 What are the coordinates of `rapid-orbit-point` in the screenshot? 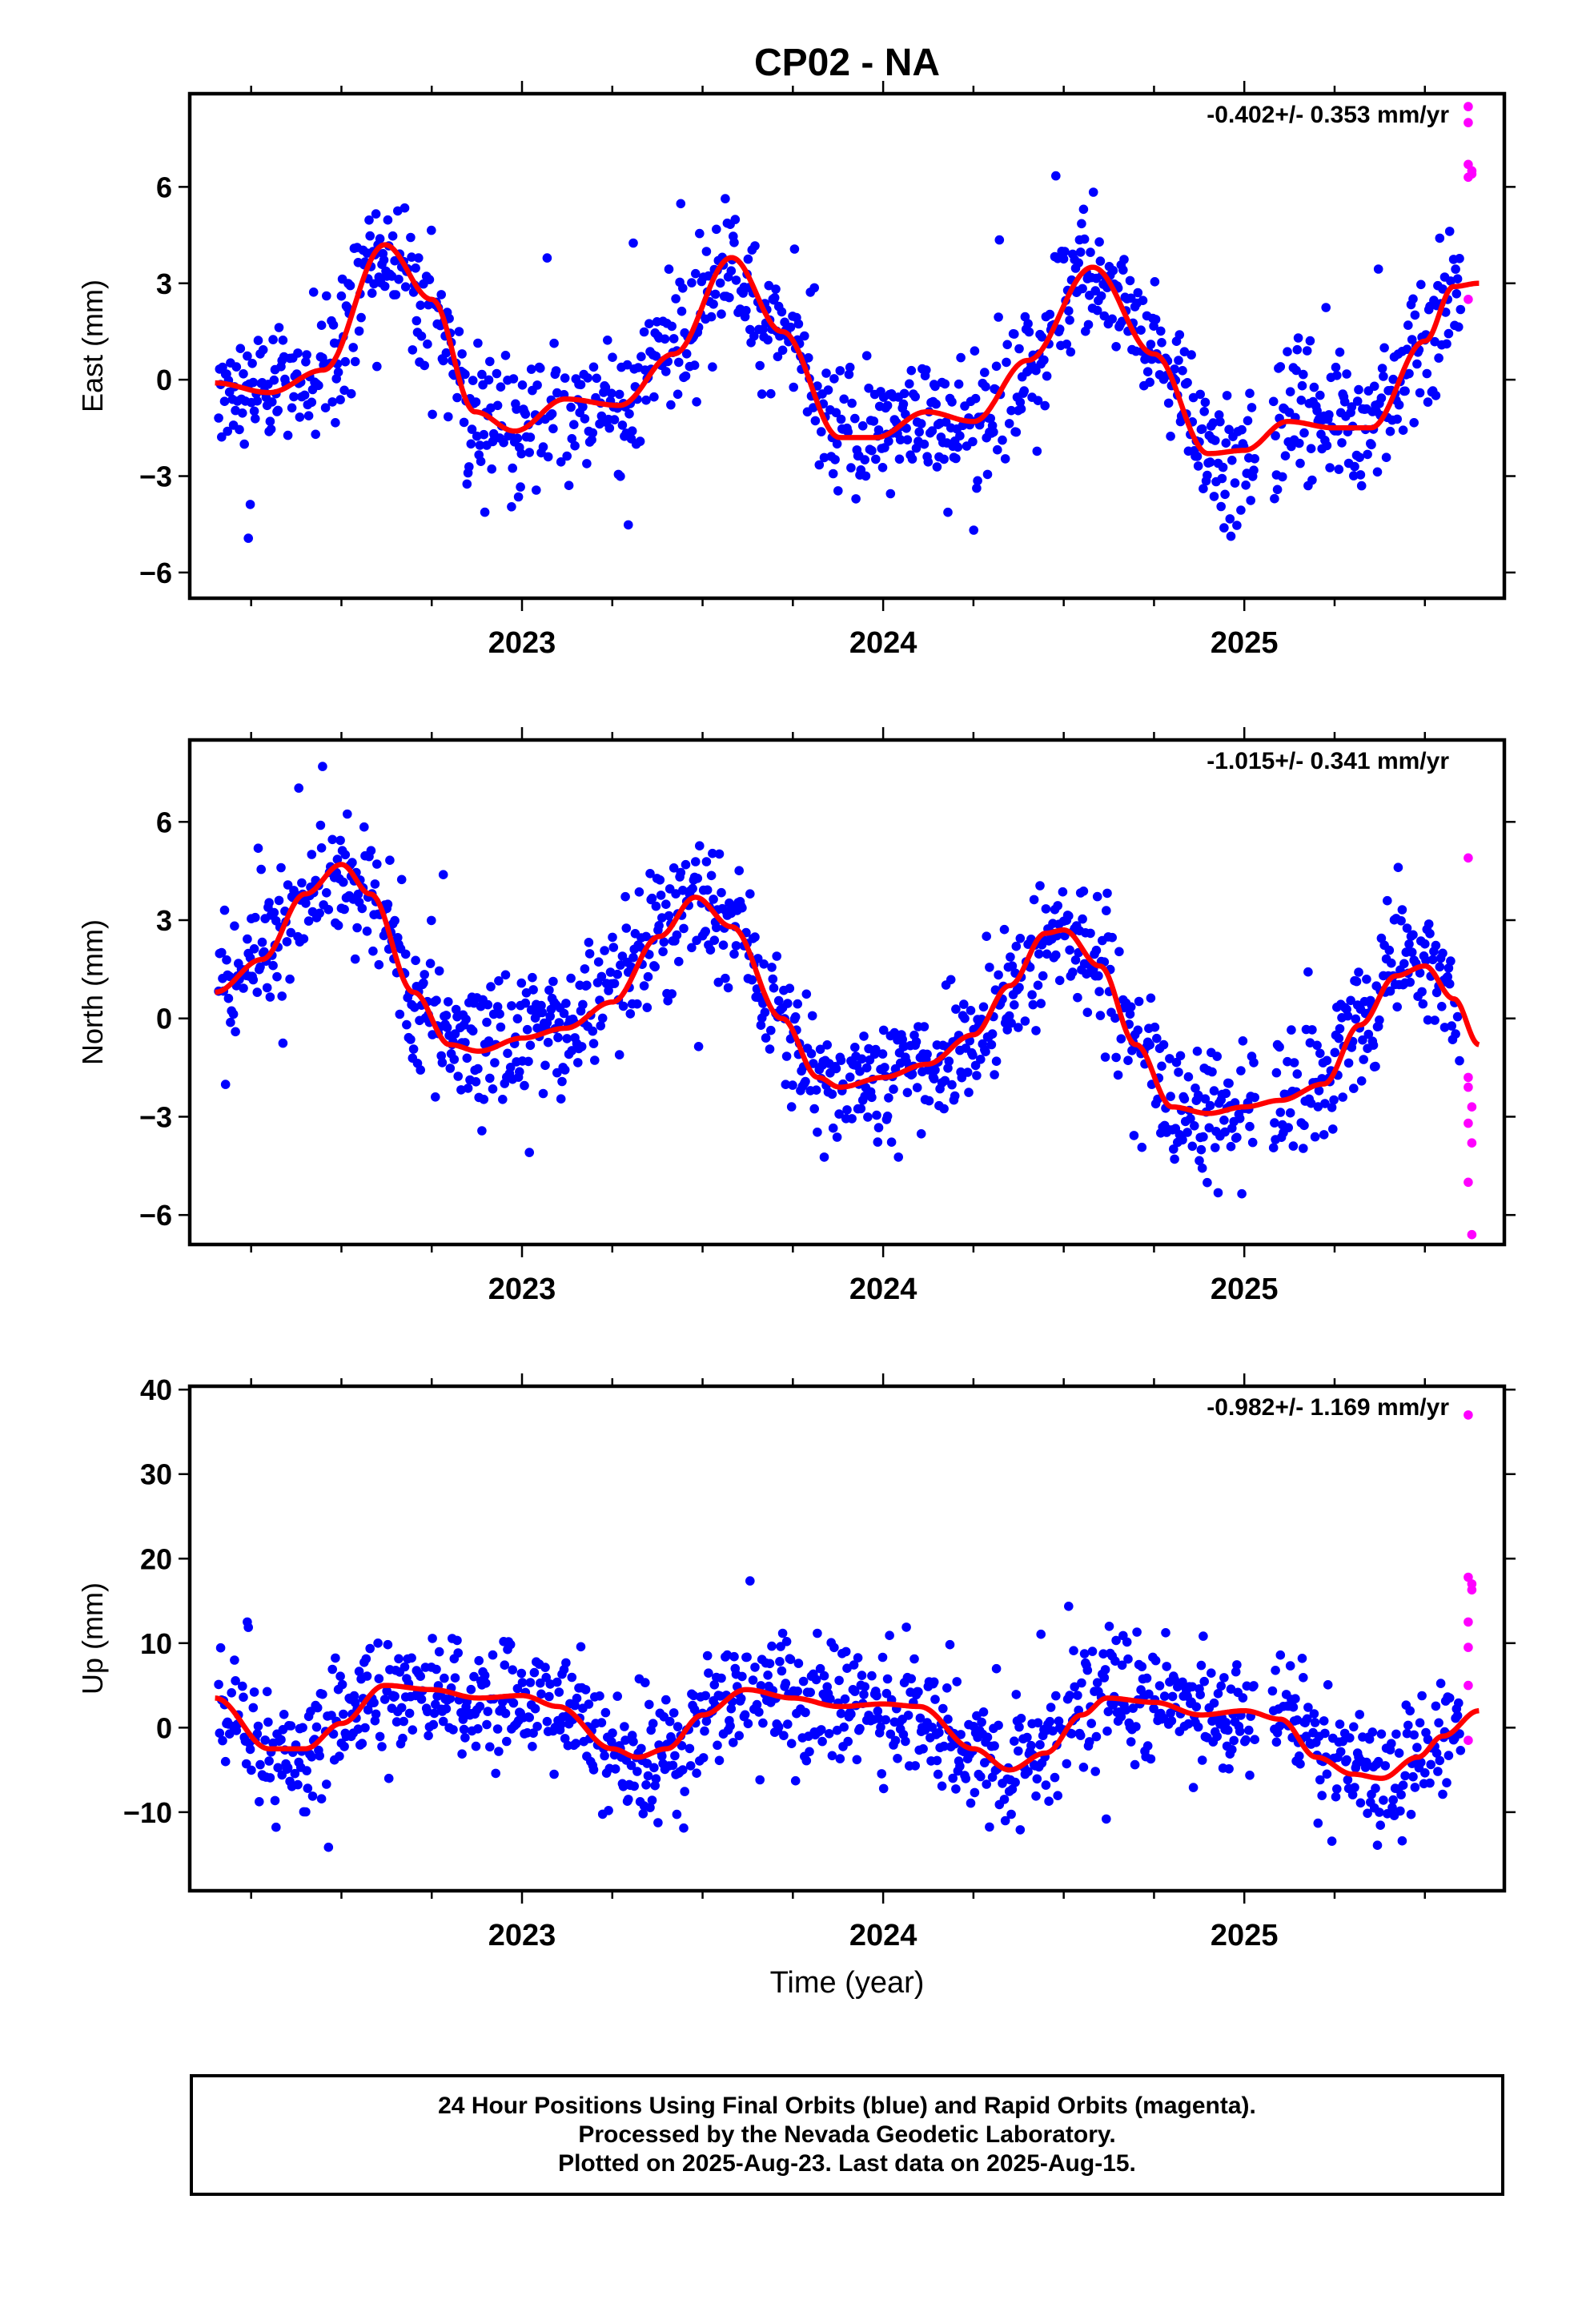 It's located at (1468, 1123).